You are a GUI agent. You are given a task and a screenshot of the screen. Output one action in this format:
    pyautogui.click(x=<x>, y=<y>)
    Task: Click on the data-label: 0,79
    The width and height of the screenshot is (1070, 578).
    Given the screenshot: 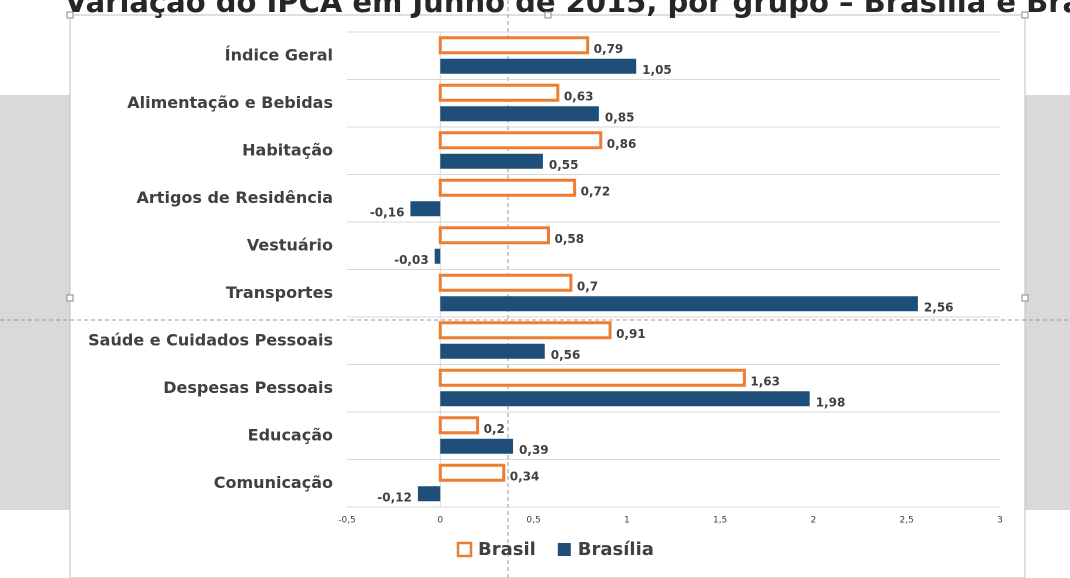 What is the action you would take?
    pyautogui.click(x=609, y=49)
    